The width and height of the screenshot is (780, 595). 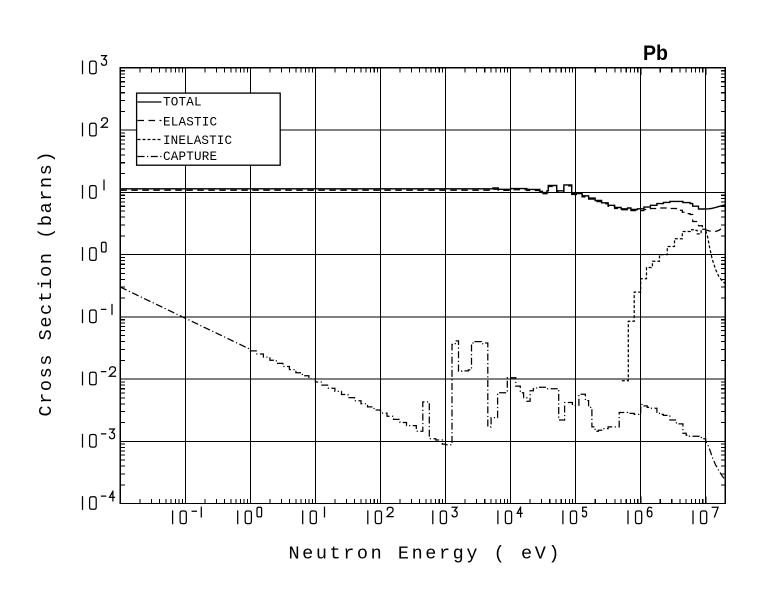 I want to click on svg-text: ELASTIC, so click(x=190, y=122).